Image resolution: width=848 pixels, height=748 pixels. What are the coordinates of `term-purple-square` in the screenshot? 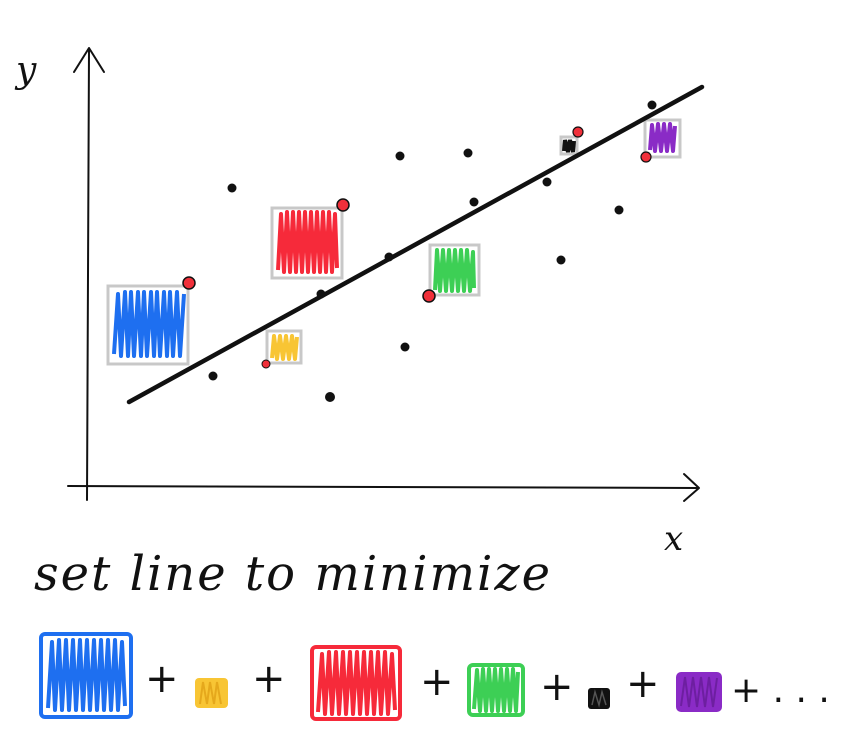 It's located at (699, 692).